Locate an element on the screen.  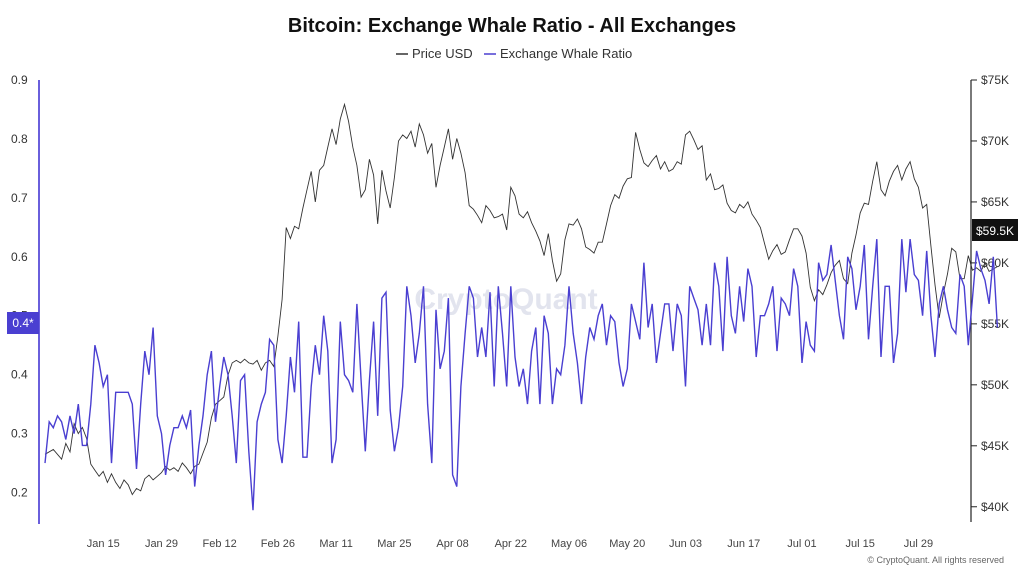
x-tick-label: Jul 15 is located at coordinates (860, 544).